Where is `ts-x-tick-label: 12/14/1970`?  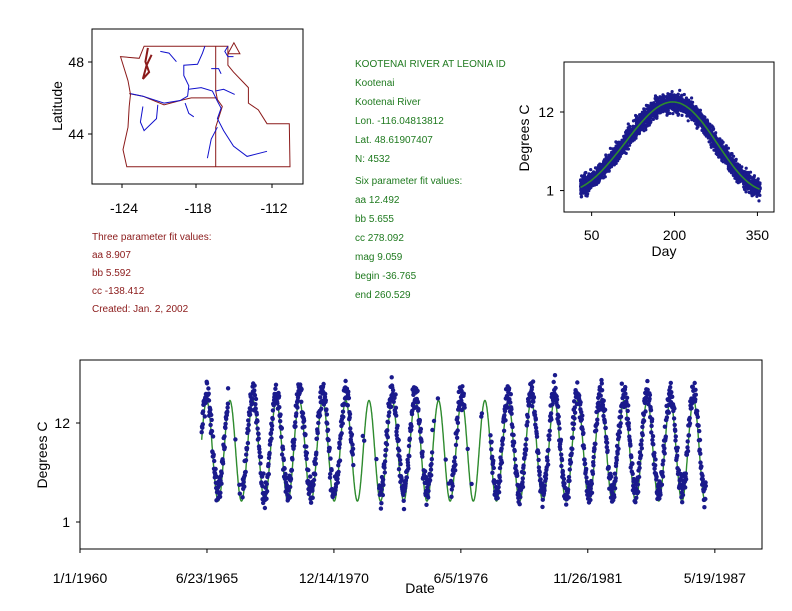
ts-x-tick-label: 12/14/1970 is located at coordinates (334, 578).